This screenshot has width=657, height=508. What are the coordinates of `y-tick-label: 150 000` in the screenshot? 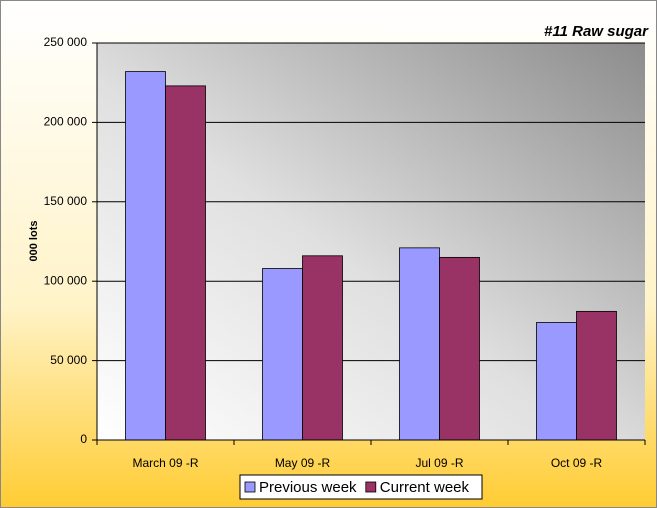 It's located at (66, 201).